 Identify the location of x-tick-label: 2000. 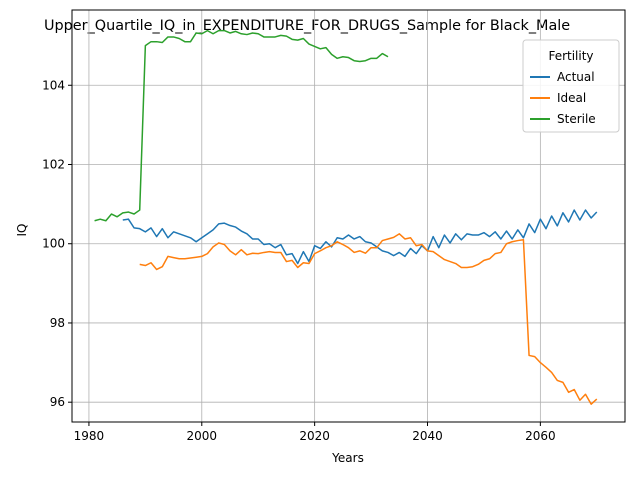
(202, 436).